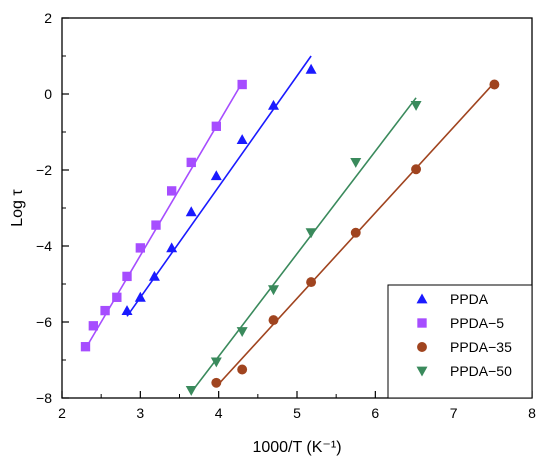 The width and height of the screenshot is (550, 470). I want to click on x-tick-label: 4, so click(219, 413).